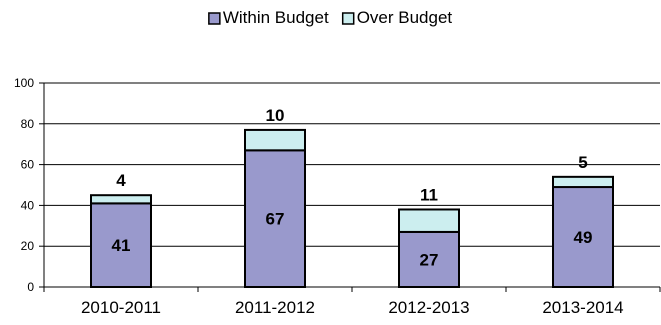  I want to click on y-tick-label: 100, so click(24, 83).